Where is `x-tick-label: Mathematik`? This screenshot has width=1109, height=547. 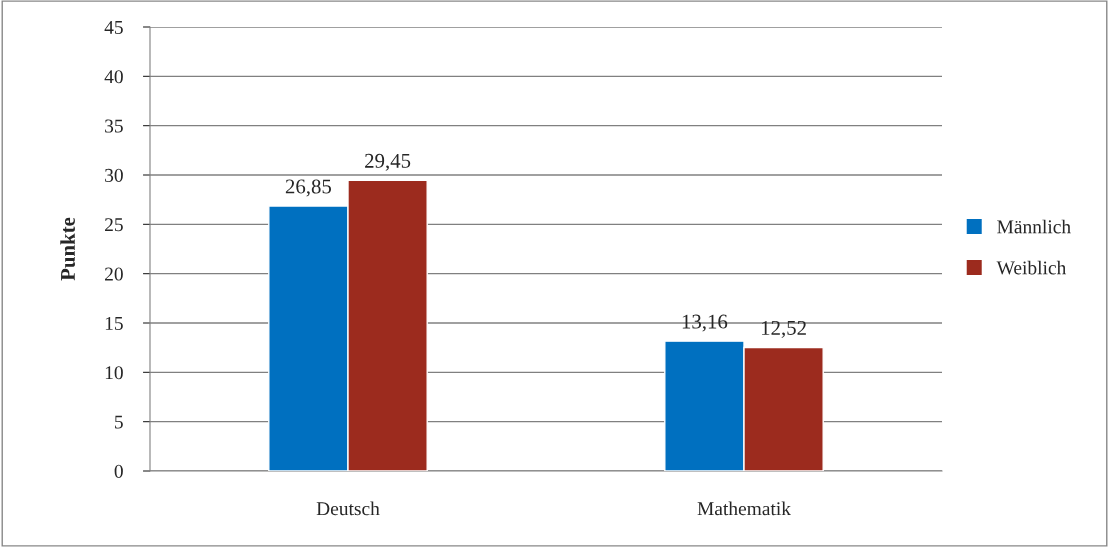
x-tick-label: Mathematik is located at coordinates (744, 508).